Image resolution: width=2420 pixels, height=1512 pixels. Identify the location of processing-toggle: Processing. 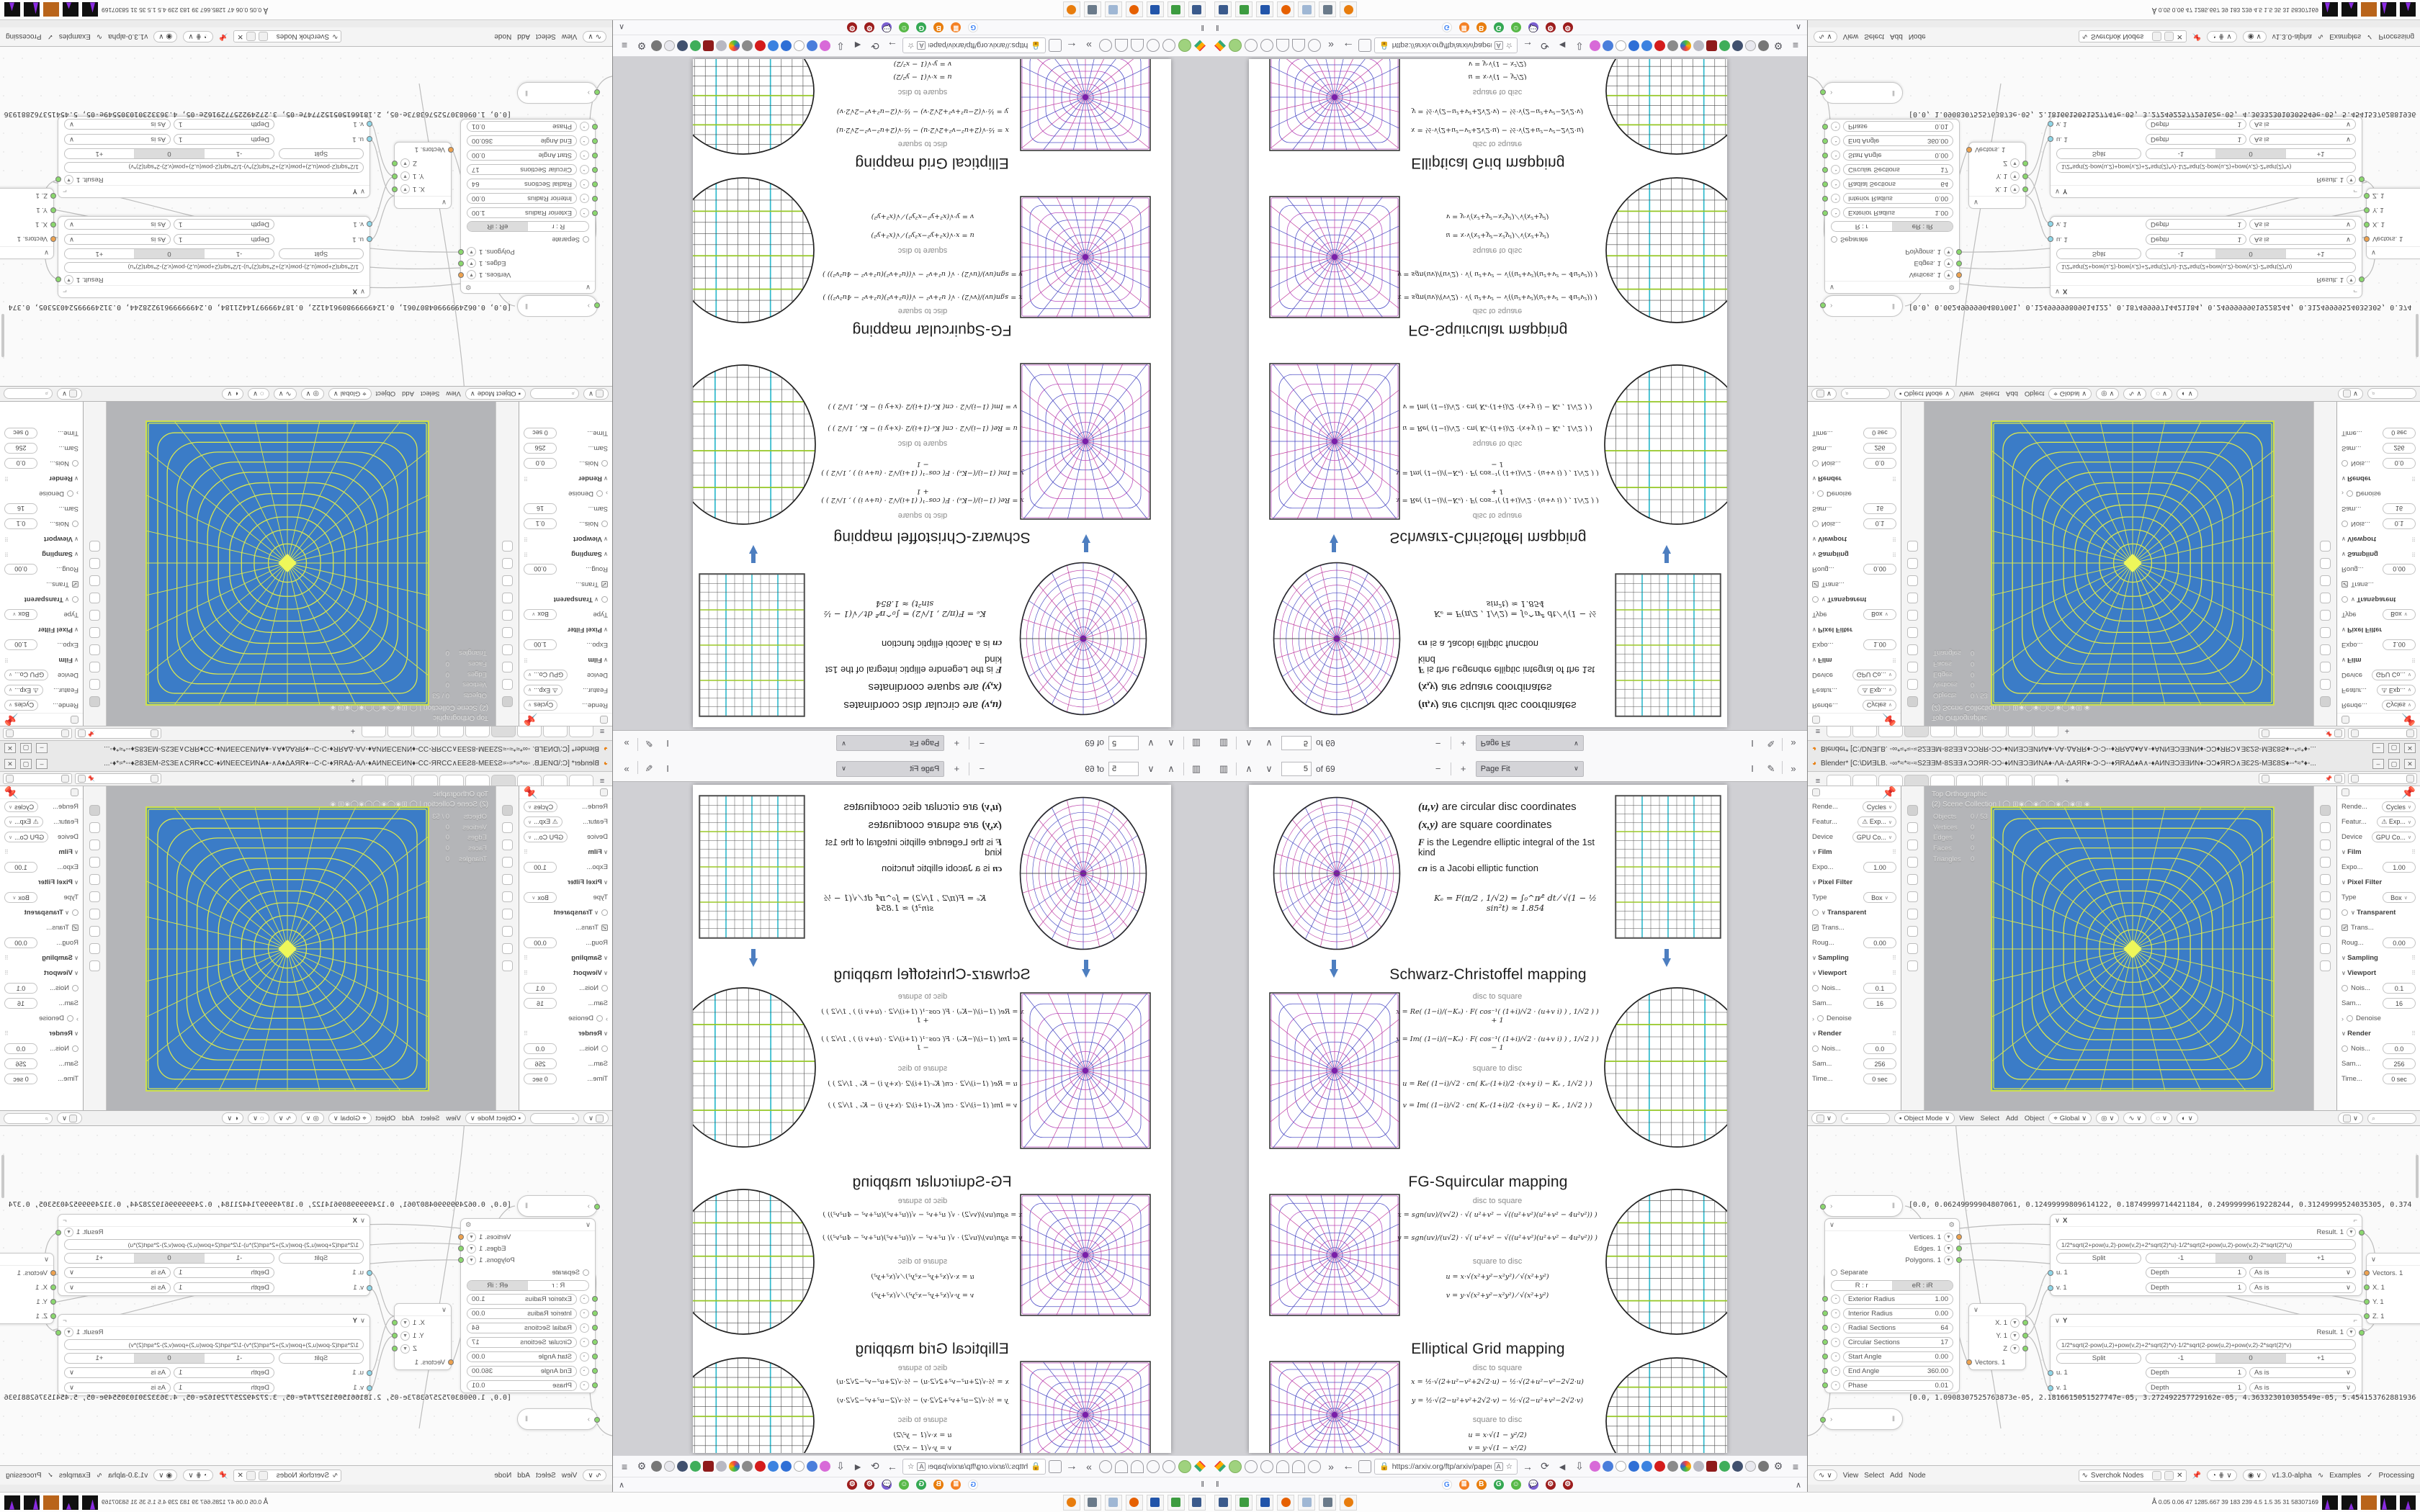
(2396, 36).